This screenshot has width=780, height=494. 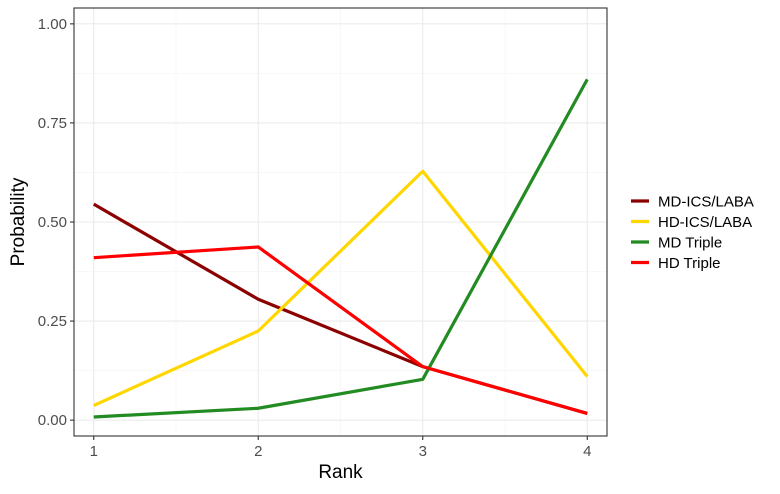 I want to click on legend-label: MD-ICS/LABA, so click(x=706, y=202).